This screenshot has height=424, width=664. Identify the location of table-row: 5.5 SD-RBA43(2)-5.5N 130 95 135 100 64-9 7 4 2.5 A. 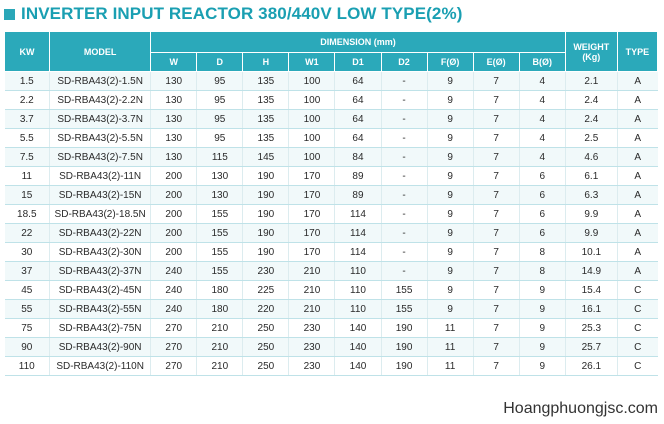
(331, 138).